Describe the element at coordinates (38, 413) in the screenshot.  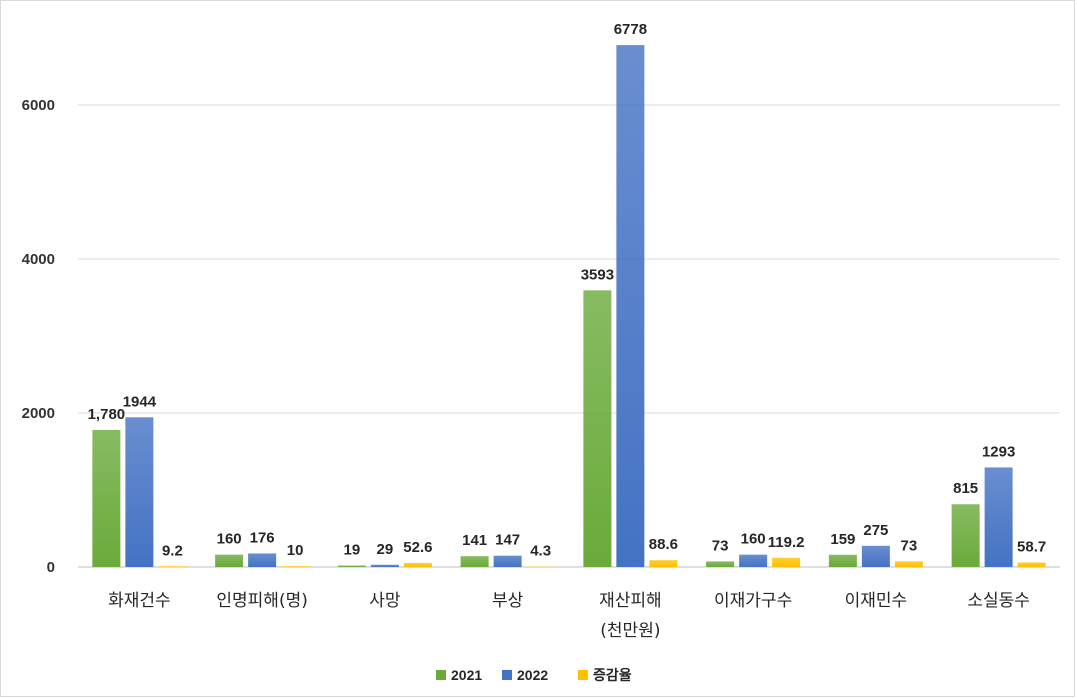
I see `y-tick-label: 2000` at that location.